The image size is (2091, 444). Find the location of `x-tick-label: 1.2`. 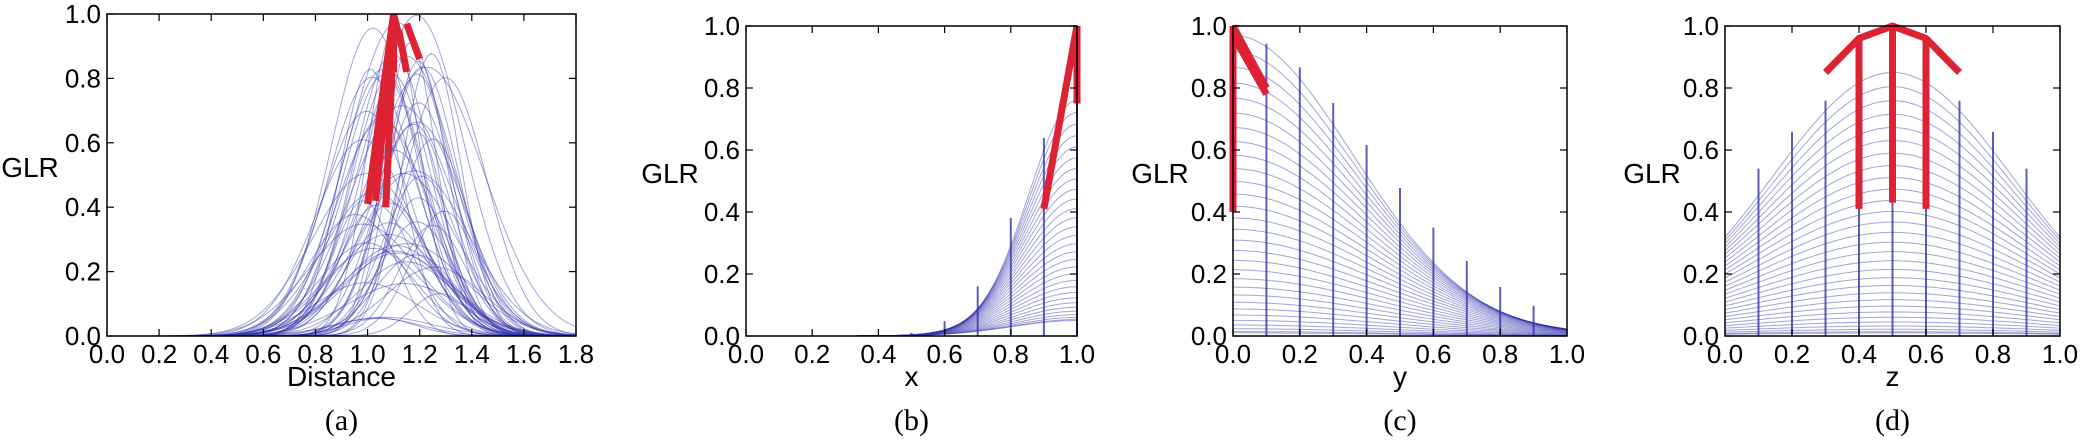

x-tick-label: 1.2 is located at coordinates (420, 354).